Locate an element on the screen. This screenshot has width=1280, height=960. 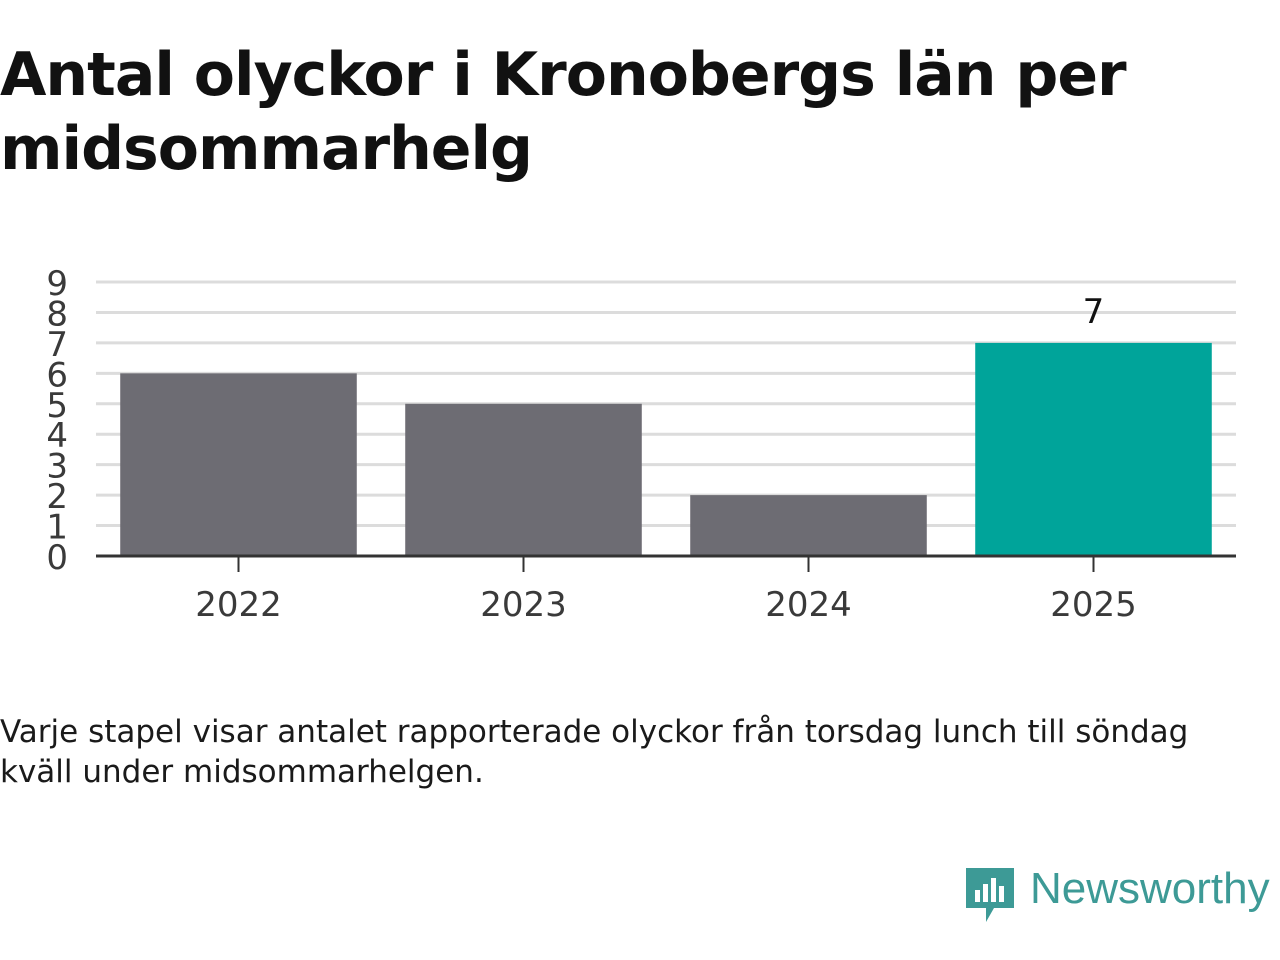
bar-2022 is located at coordinates (238, 464).